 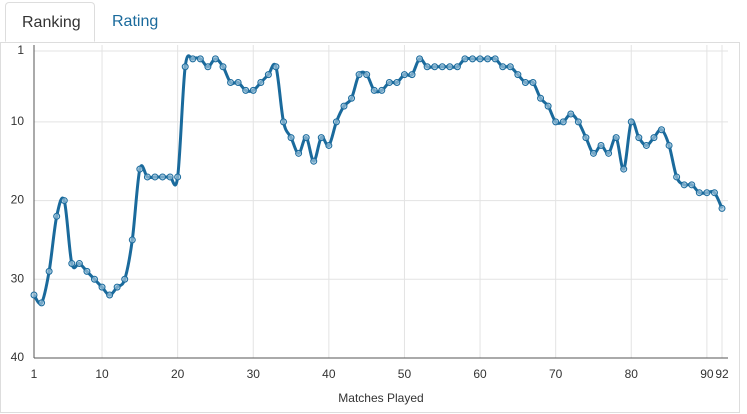 What do you see at coordinates (707, 374) in the screenshot?
I see `x-tick-label: 90` at bounding box center [707, 374].